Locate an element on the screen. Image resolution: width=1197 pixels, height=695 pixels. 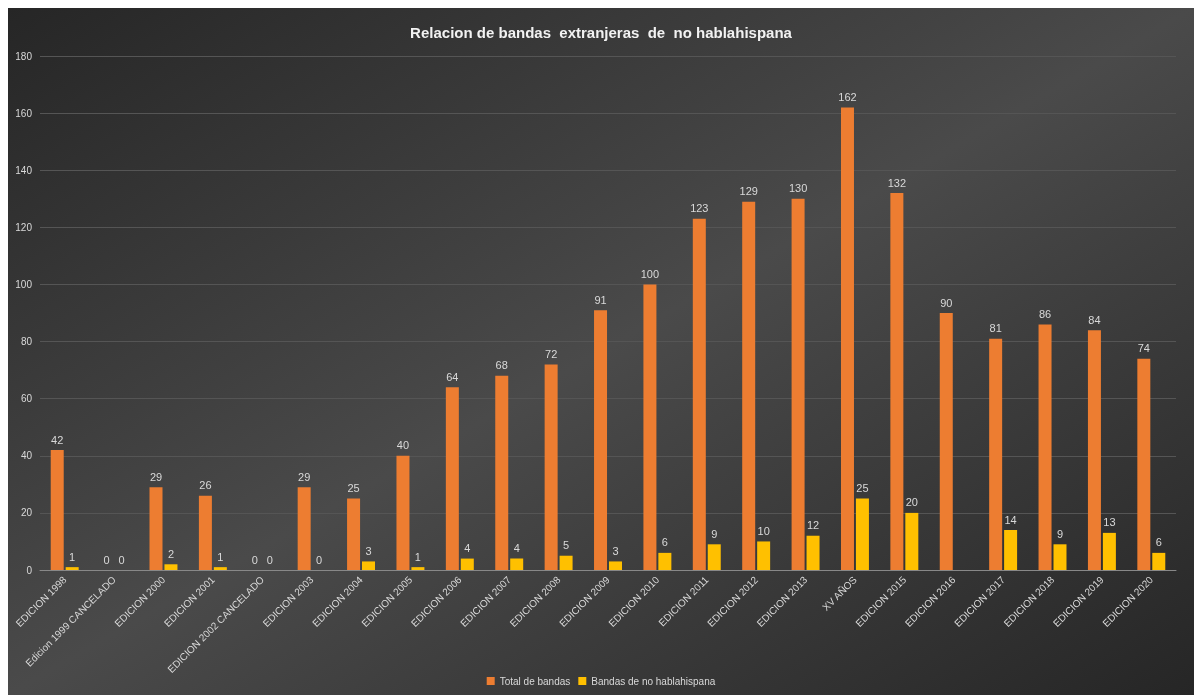
y-tick-label: 100 is located at coordinates (24, 284).